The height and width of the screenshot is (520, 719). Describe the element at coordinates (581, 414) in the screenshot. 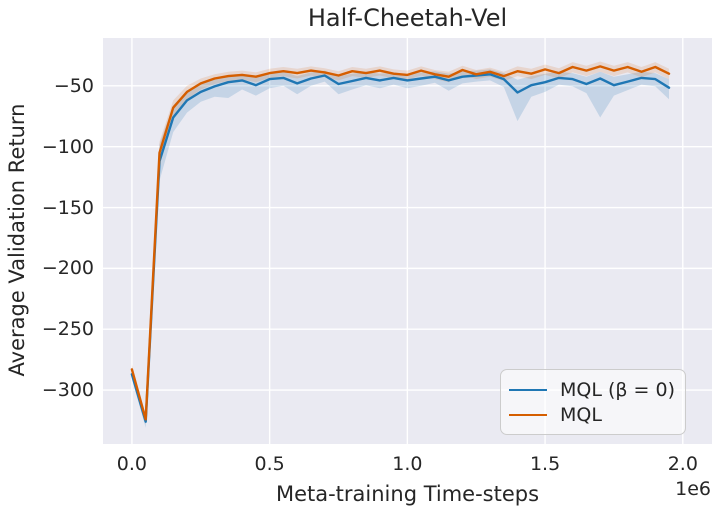

I see `legend-label: MQL` at that location.